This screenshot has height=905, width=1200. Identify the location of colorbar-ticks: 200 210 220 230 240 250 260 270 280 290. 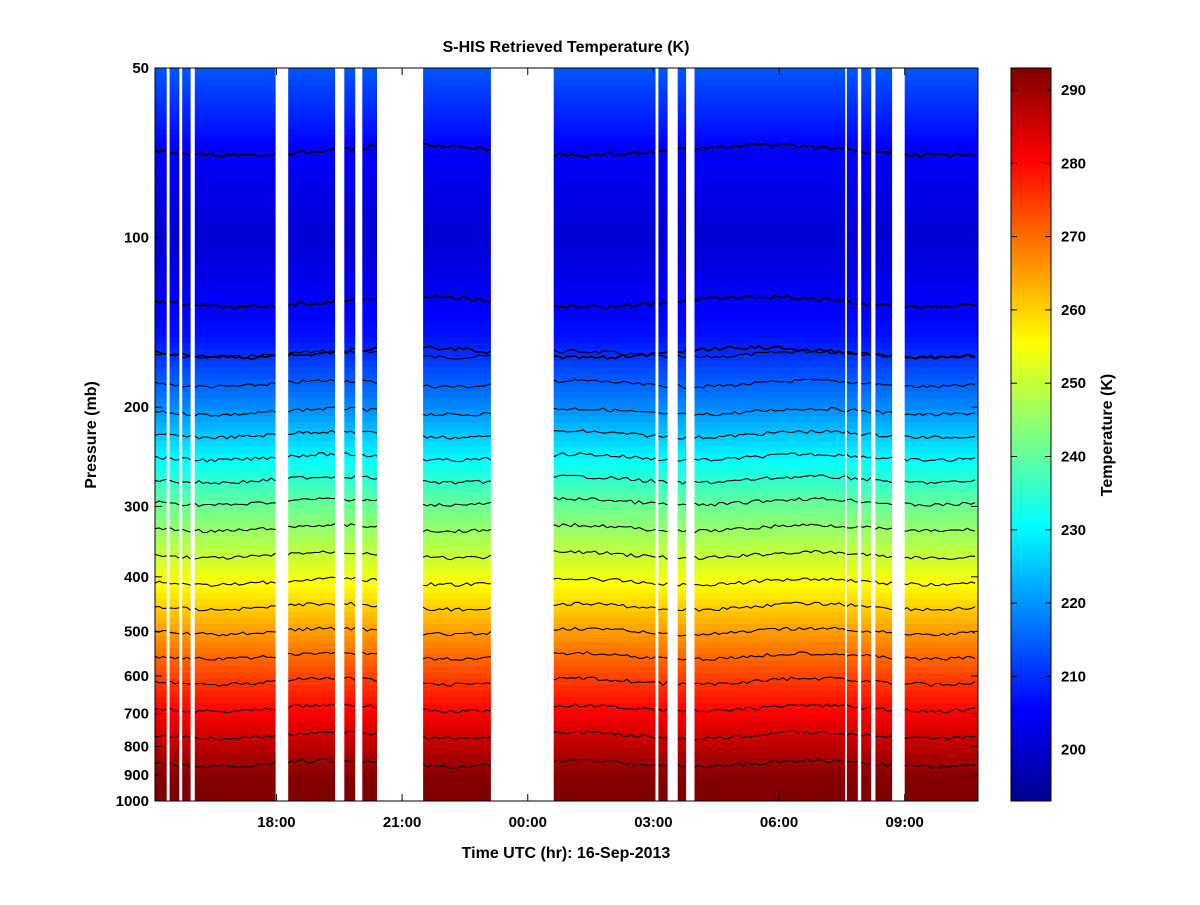
(1048, 420).